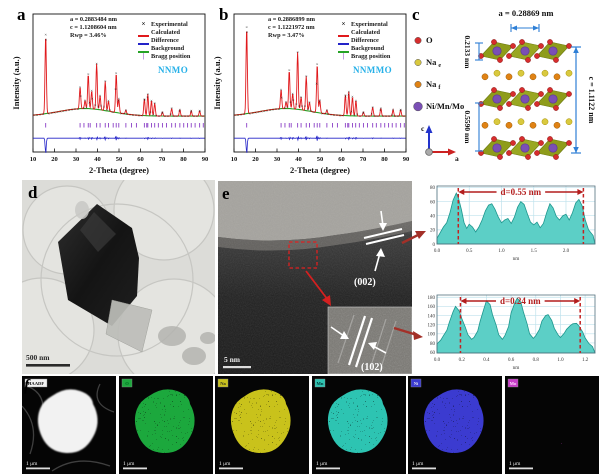 The image size is (601, 476). Describe the element at coordinates (418, 335) in the screenshot. I see `arrowhead-icon` at that location.